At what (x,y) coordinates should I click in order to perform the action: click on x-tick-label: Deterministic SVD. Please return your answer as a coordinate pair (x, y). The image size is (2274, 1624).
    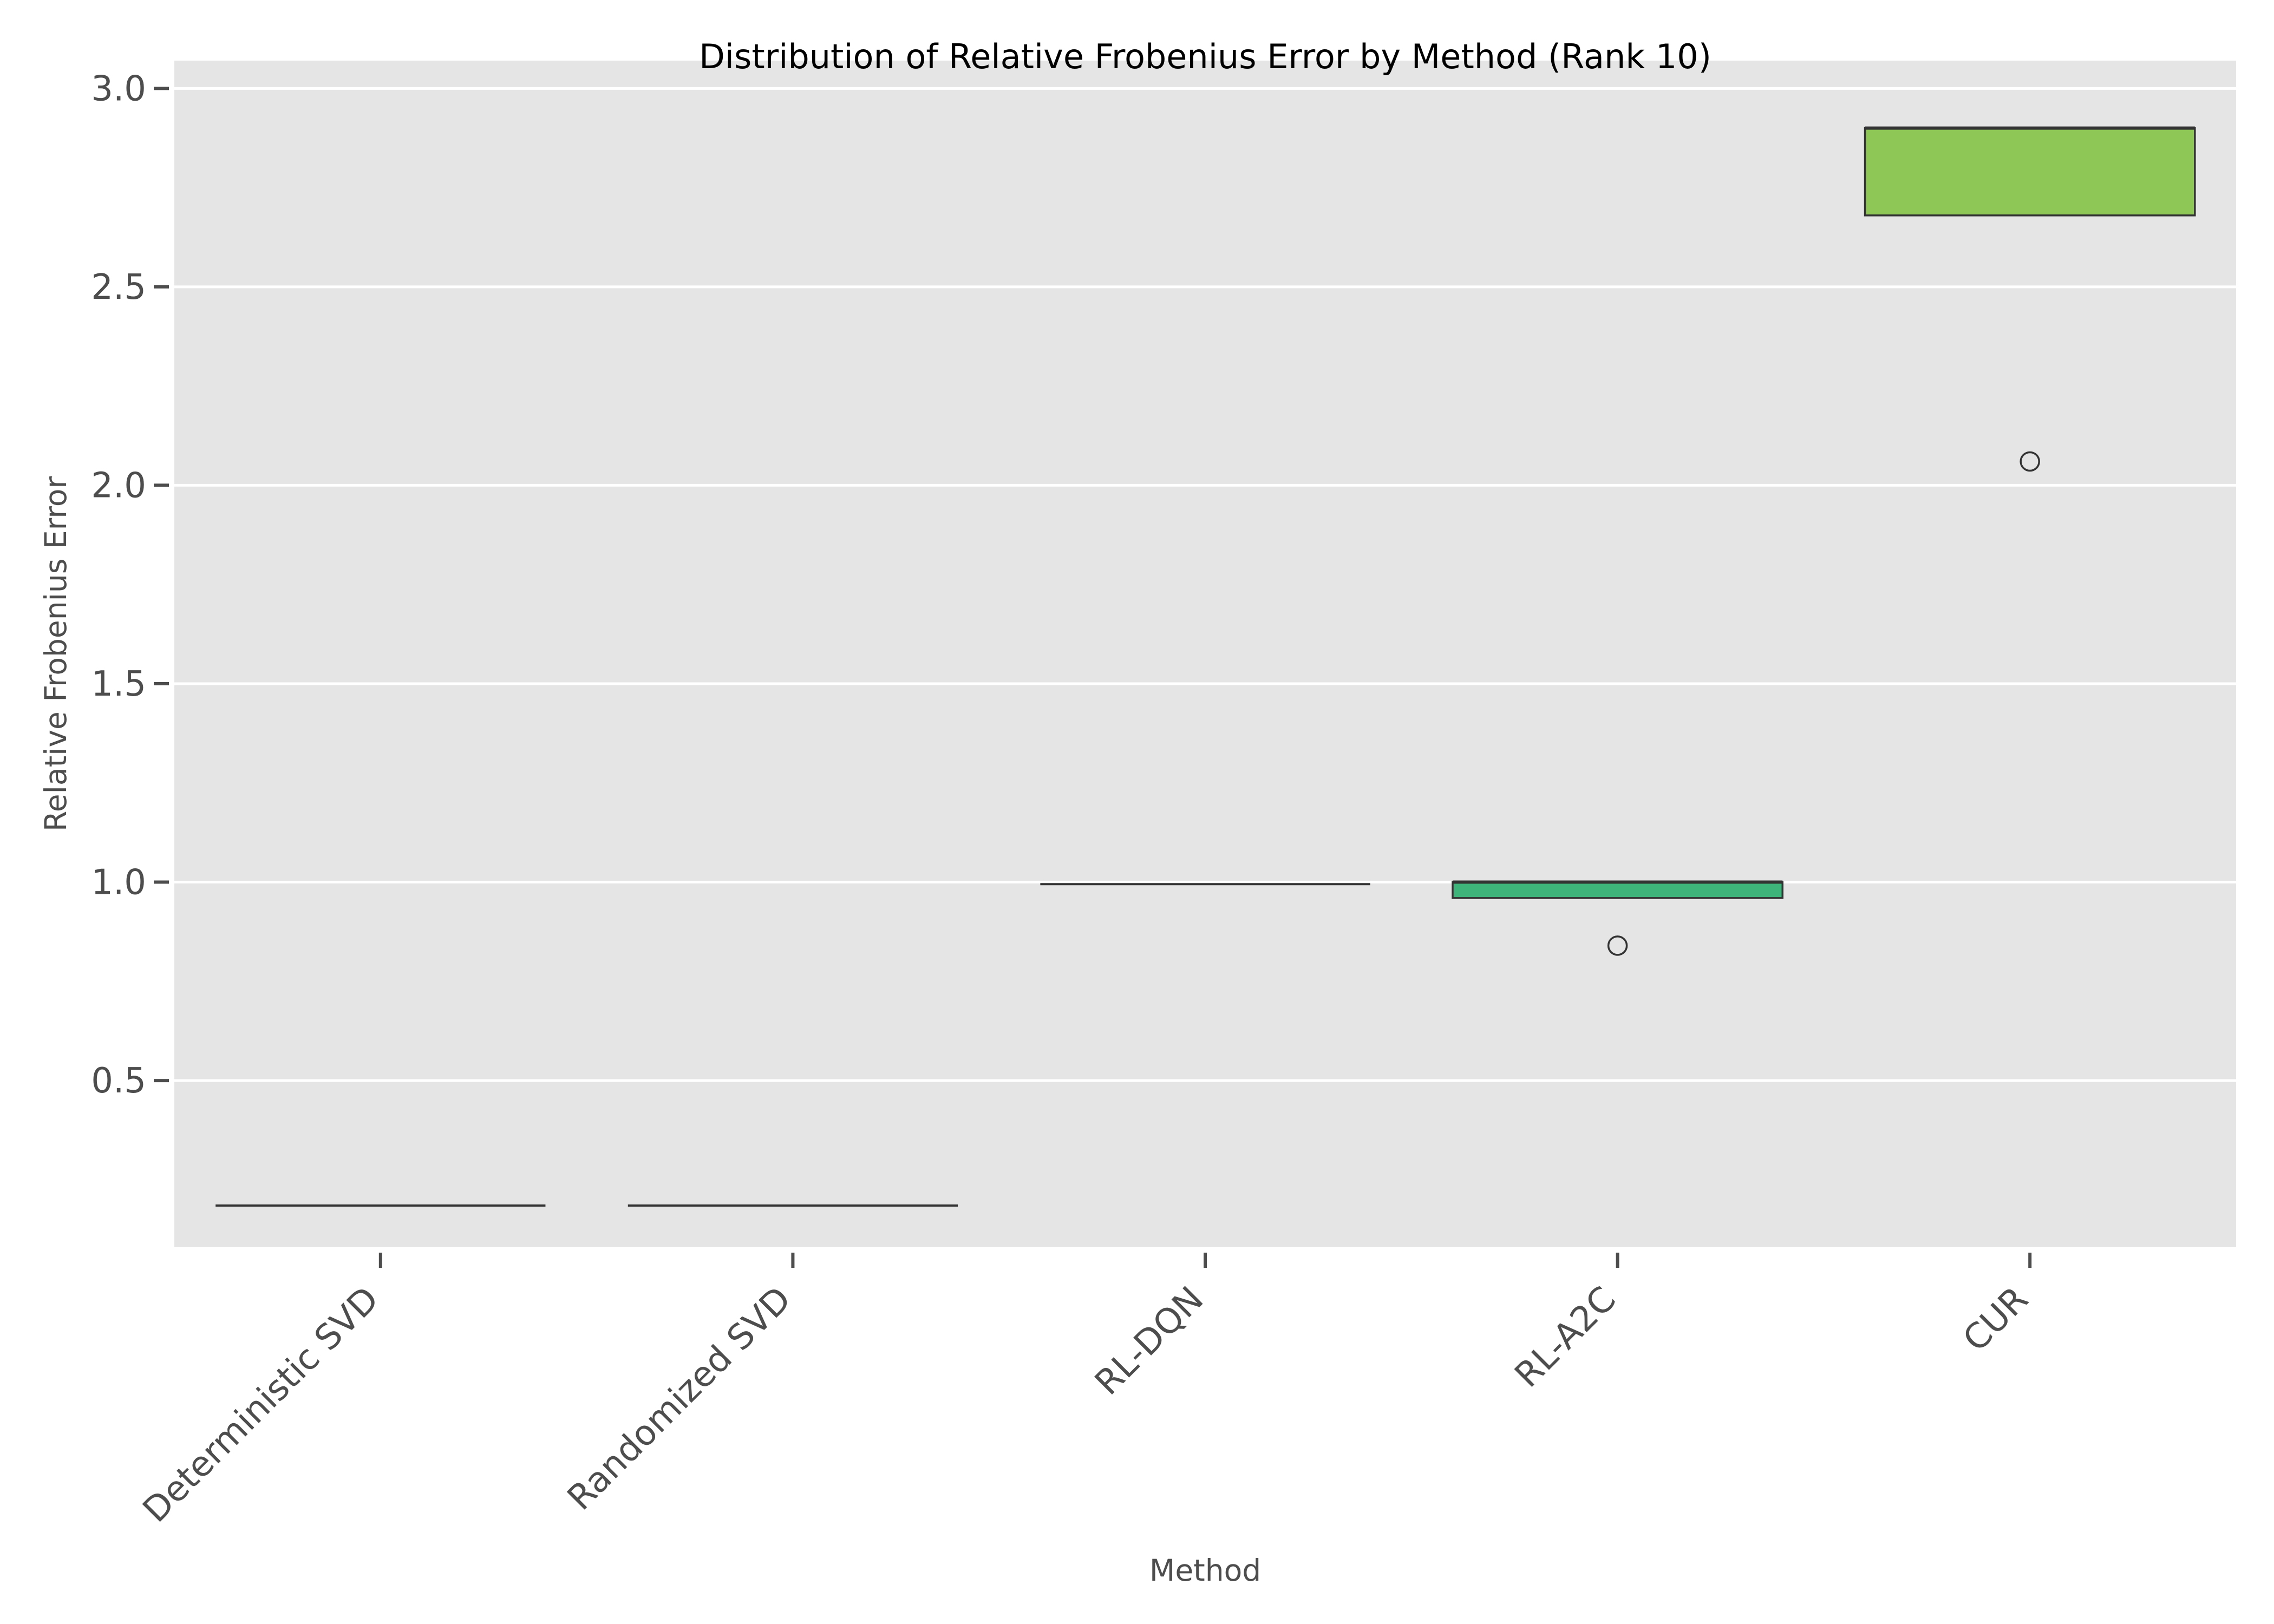
    Looking at the image, I should click on (261, 1404).